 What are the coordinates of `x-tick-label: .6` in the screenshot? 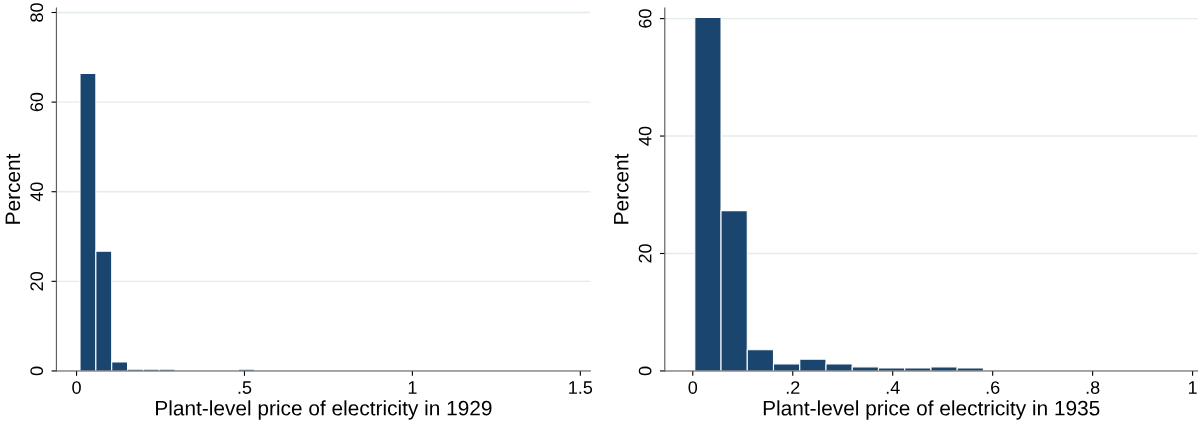 It's located at (993, 387).